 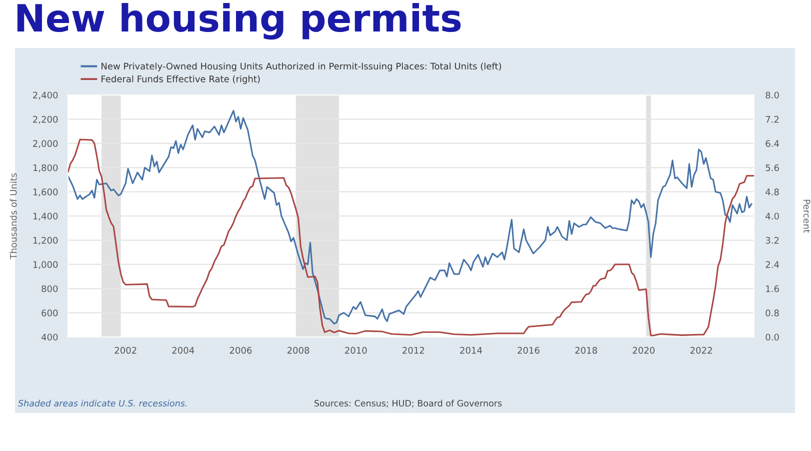 I want to click on x-tick-label: 2022, so click(x=701, y=350).